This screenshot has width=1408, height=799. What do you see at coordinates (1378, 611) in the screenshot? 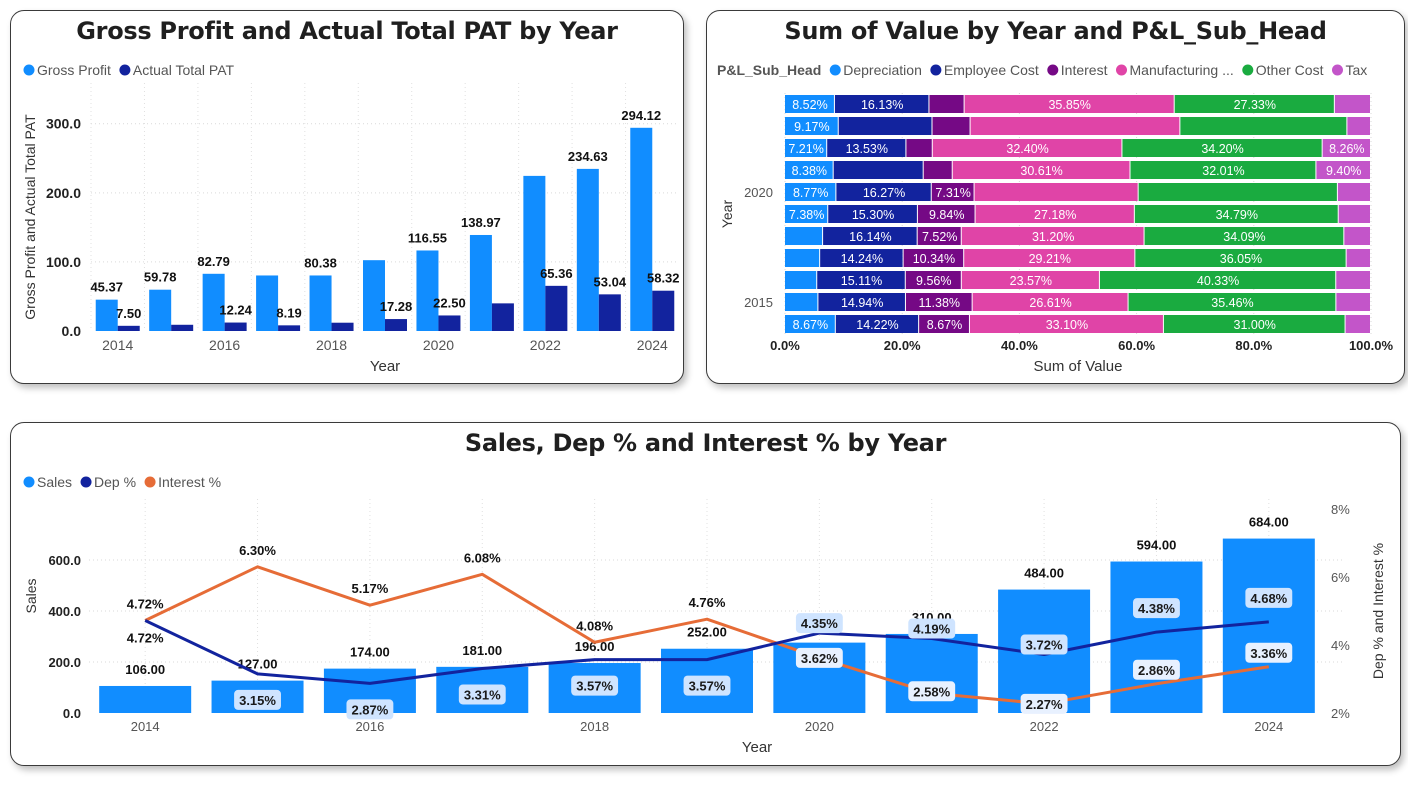
I see `y2-axis-title: Dep % and Interest %` at bounding box center [1378, 611].